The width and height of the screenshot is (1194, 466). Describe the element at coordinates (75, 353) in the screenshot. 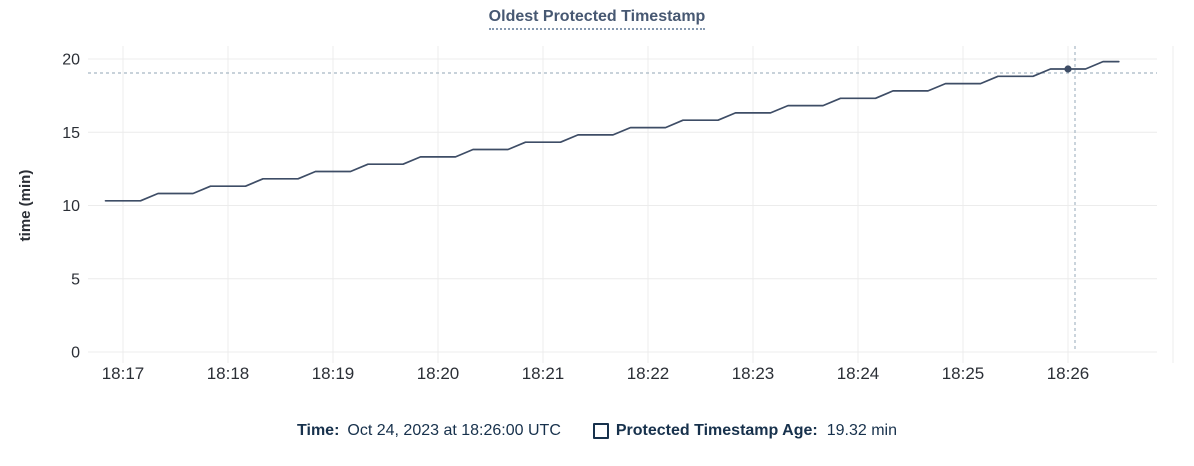

I see `y-tick-label: 0` at that location.